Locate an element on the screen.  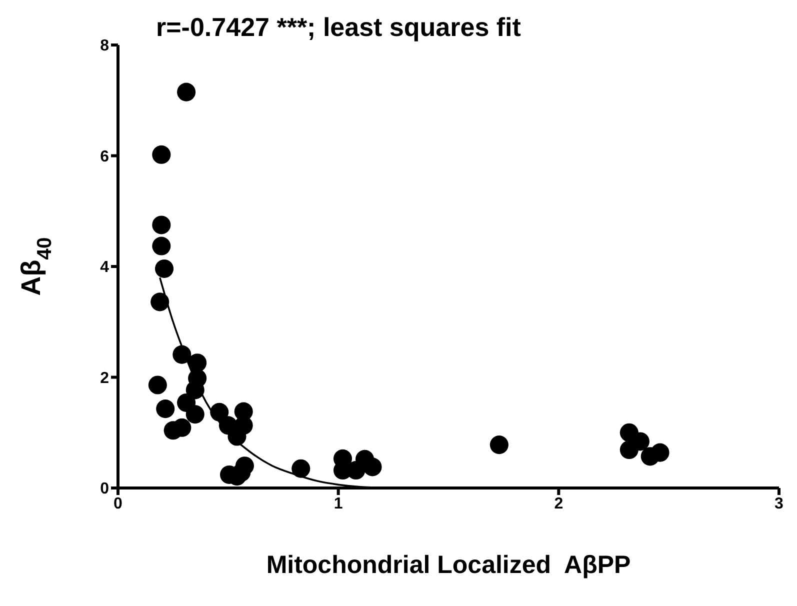
y-tick-label: 0 is located at coordinates (105, 489).